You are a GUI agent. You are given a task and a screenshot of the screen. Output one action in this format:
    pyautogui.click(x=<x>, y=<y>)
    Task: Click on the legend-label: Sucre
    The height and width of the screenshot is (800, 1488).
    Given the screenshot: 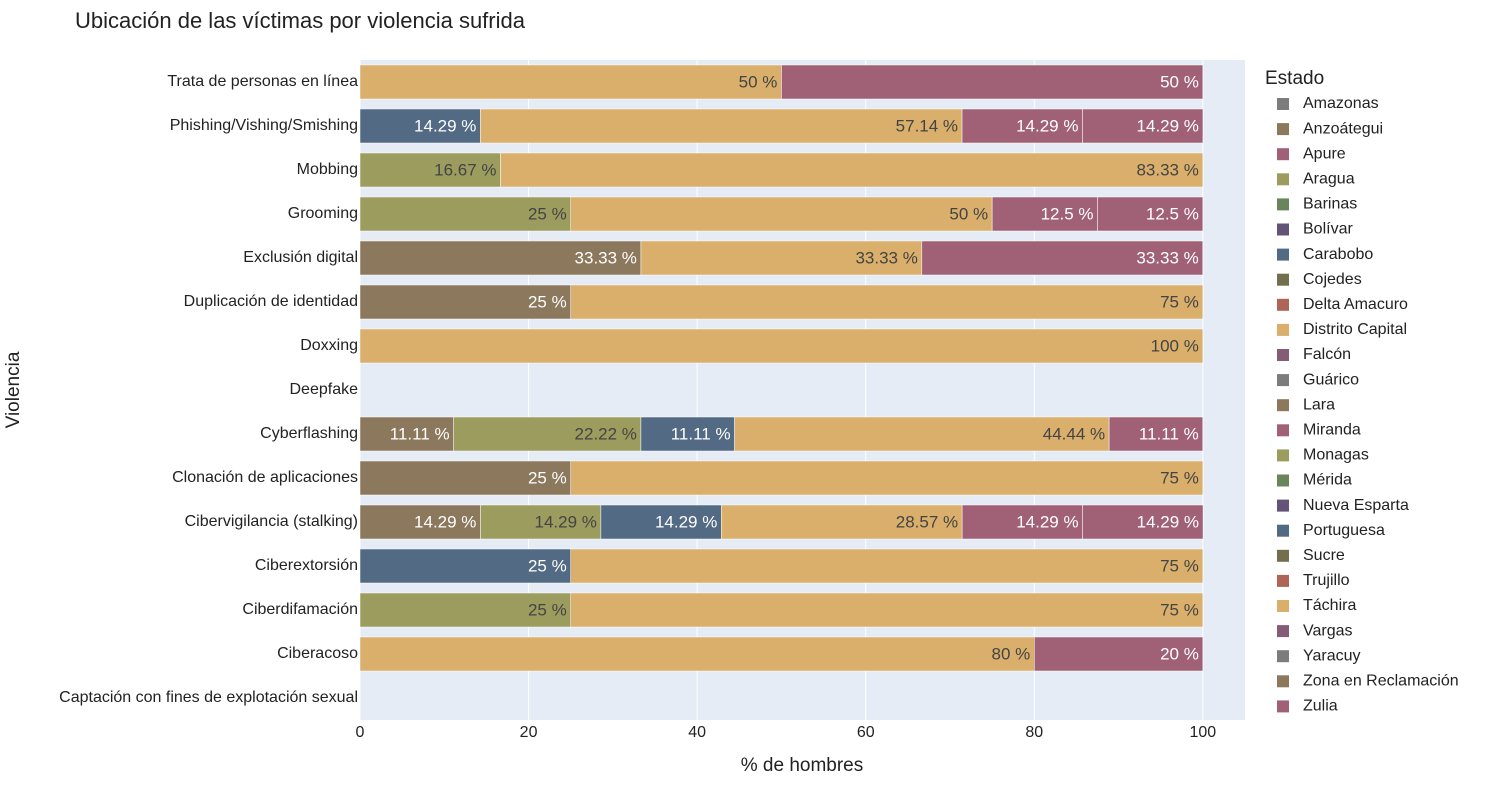 What is the action you would take?
    pyautogui.click(x=1324, y=555)
    